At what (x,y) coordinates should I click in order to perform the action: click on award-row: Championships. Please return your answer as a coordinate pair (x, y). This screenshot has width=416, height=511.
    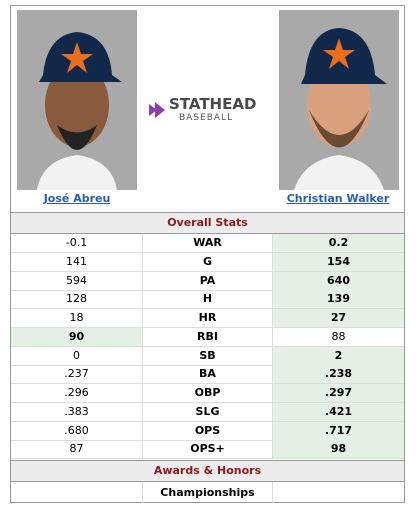
    Looking at the image, I should click on (207, 492).